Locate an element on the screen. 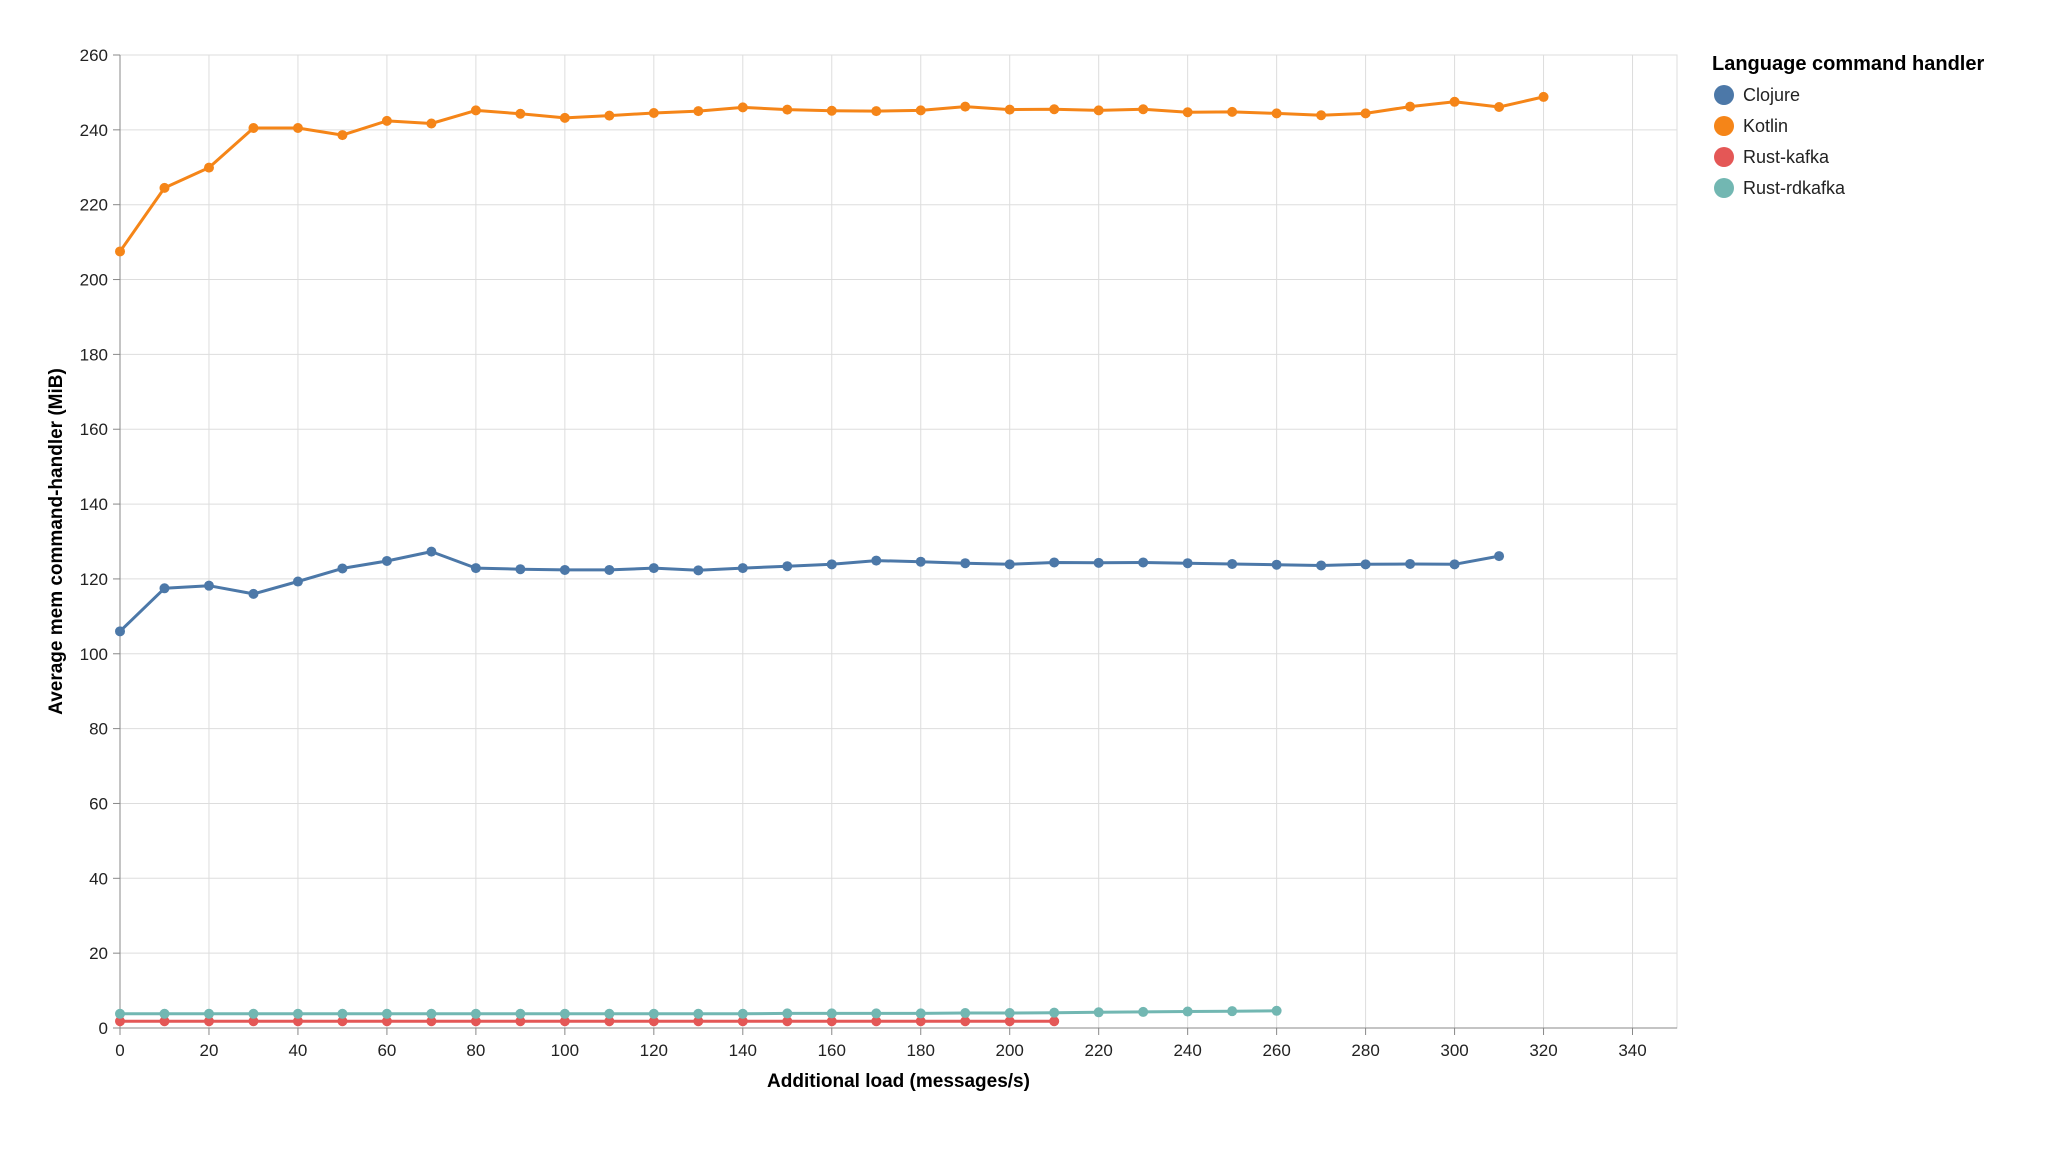 The width and height of the screenshot is (2048, 1152). x-tick-label: 60 is located at coordinates (386, 1050).